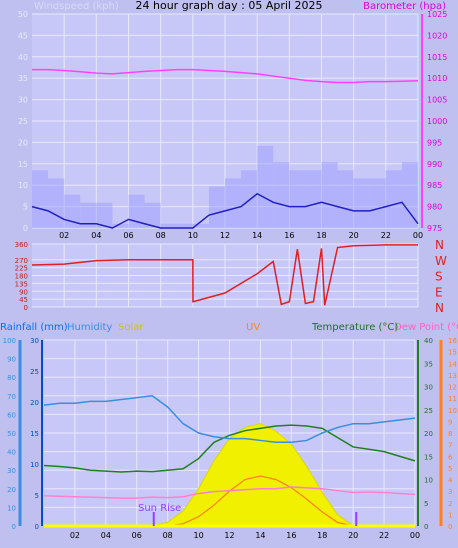 This screenshot has height=548, width=458. Describe the element at coordinates (23, 292) in the screenshot. I see `direction-tick-label: 90` at that location.